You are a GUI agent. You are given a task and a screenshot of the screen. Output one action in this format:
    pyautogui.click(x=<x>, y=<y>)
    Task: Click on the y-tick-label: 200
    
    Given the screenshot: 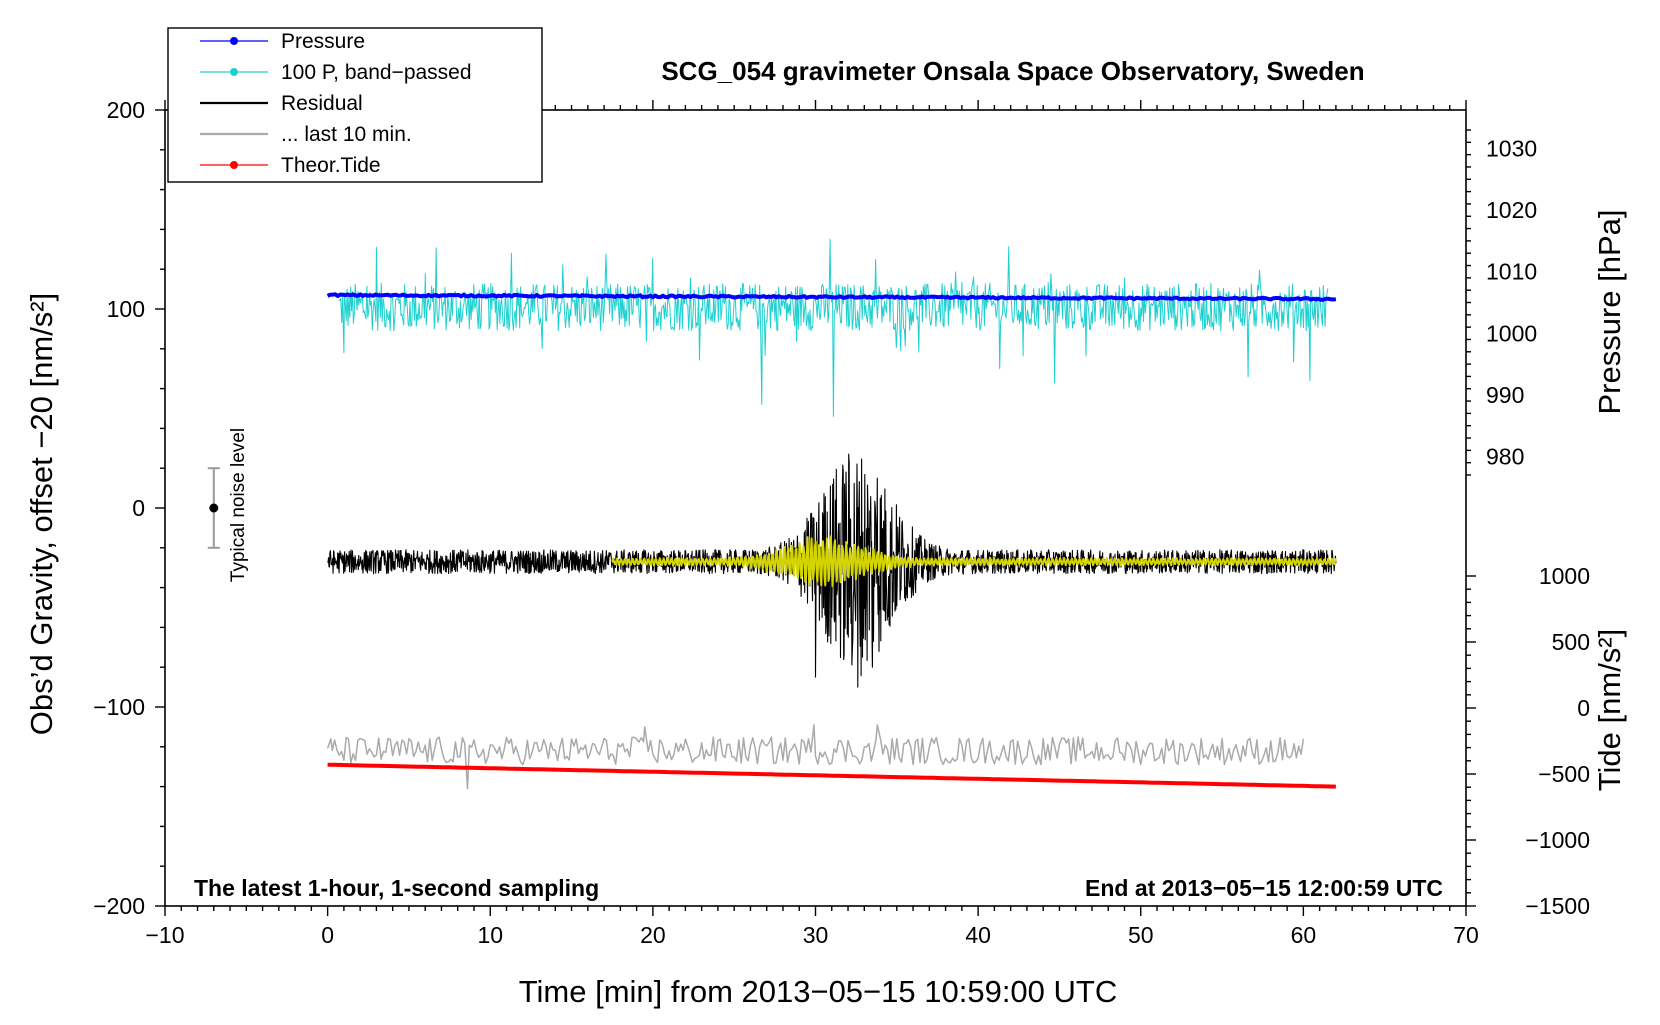 What is the action you would take?
    pyautogui.click(x=126, y=110)
    